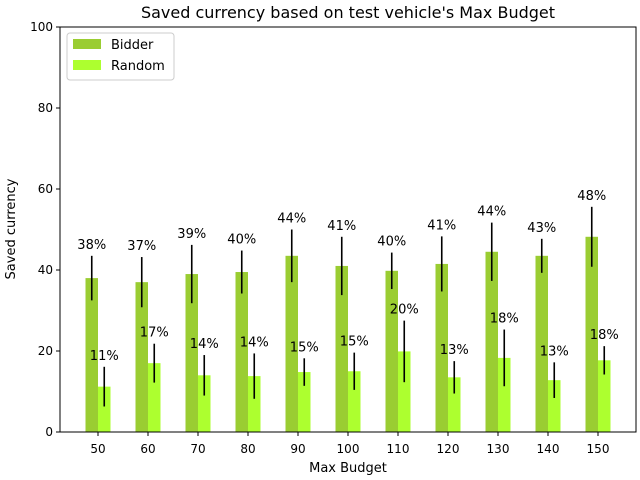  What do you see at coordinates (120, 56) in the screenshot?
I see `legend: Bidder Random` at bounding box center [120, 56].